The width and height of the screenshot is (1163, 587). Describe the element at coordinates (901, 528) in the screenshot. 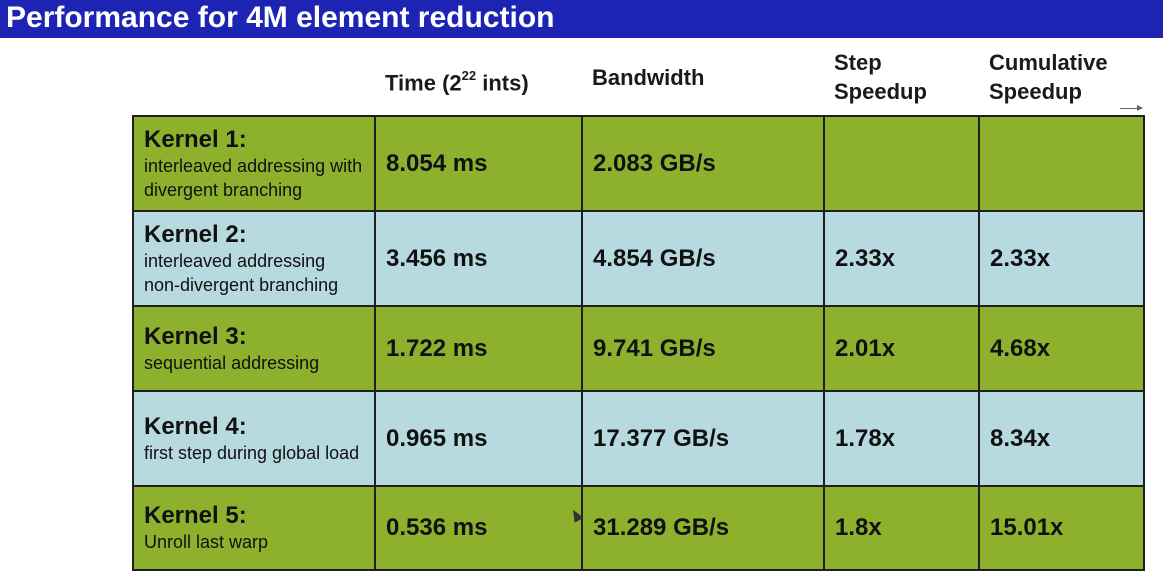

I see `step-speedup-cell: 1.8x` at that location.